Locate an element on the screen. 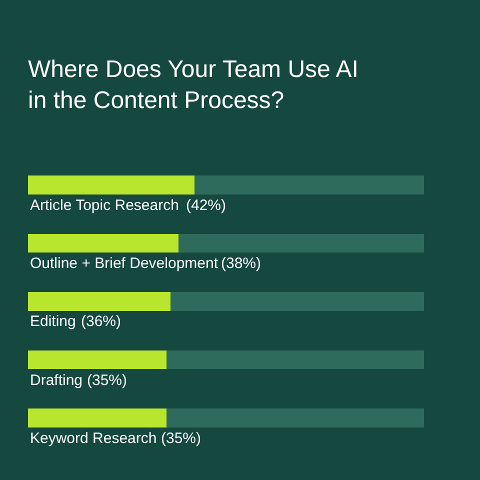 The height and width of the screenshot is (480, 480). y-tick-label: Editing is located at coordinates (53, 321).